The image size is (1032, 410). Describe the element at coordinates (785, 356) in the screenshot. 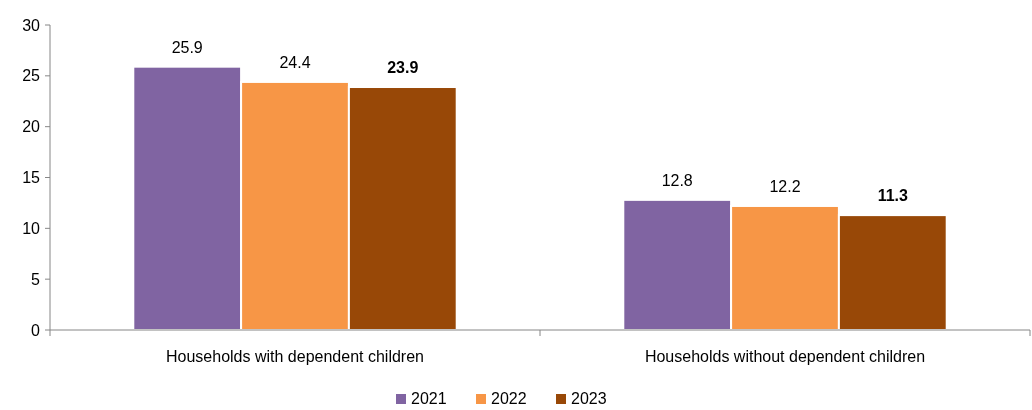

I see `x-tick-label: Households without dependent children` at that location.